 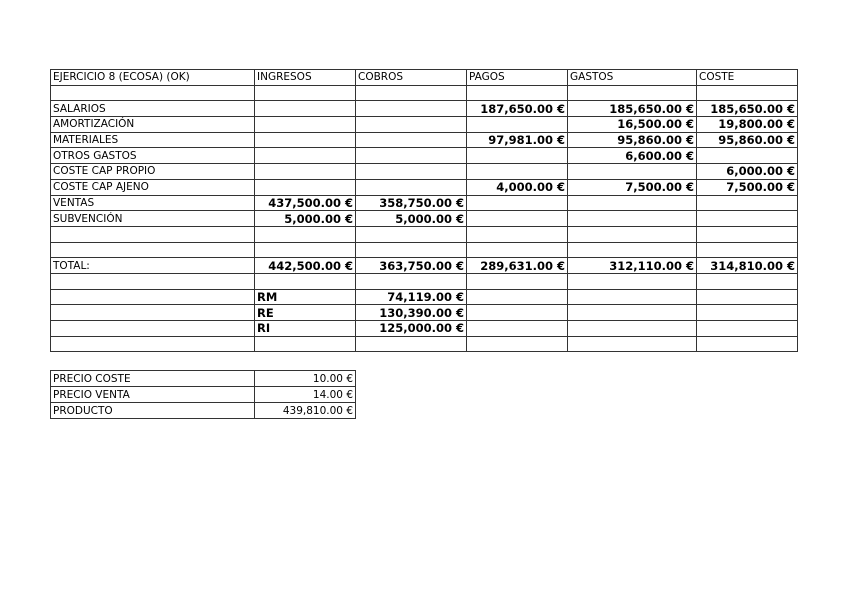 What do you see at coordinates (152, 378) in the screenshot?
I see `price-label: PRECIO COSTE` at bounding box center [152, 378].